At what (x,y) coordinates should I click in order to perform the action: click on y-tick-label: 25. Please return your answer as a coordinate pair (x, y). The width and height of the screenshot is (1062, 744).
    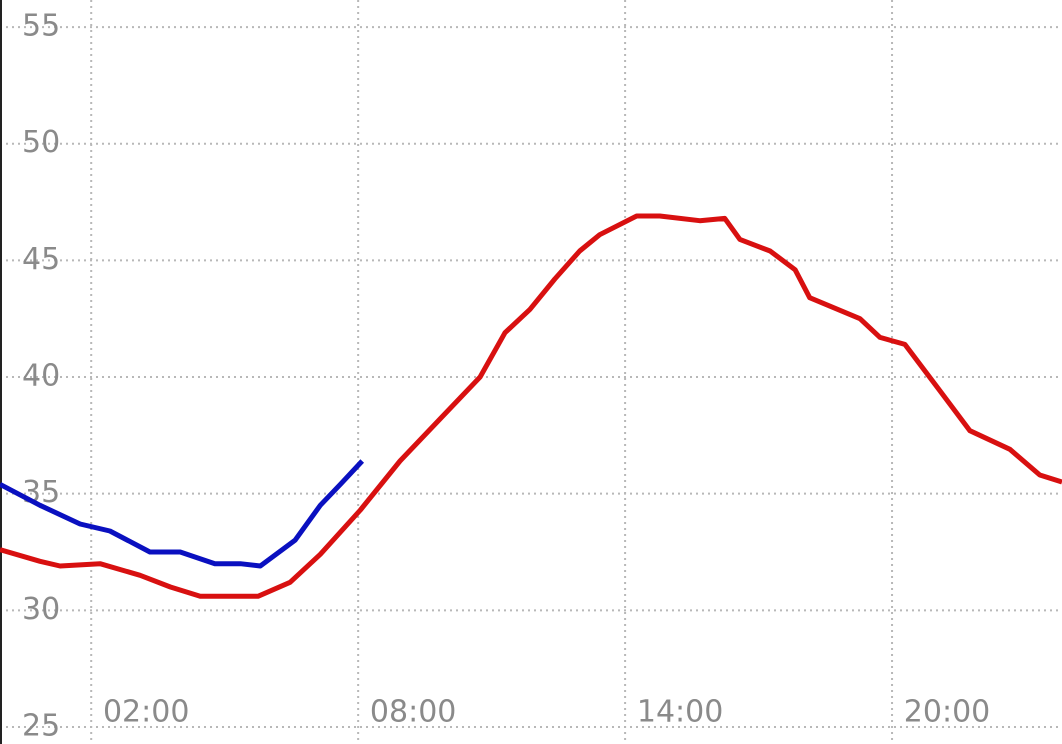
    Looking at the image, I should click on (41, 725).